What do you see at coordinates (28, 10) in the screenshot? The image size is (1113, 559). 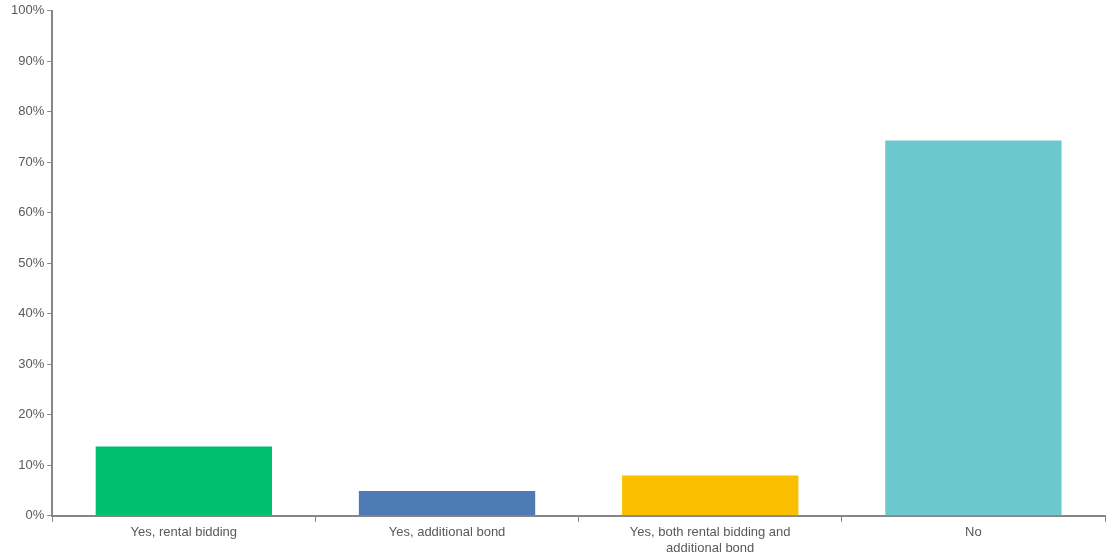 I see `y-tick-label: 100%` at bounding box center [28, 10].